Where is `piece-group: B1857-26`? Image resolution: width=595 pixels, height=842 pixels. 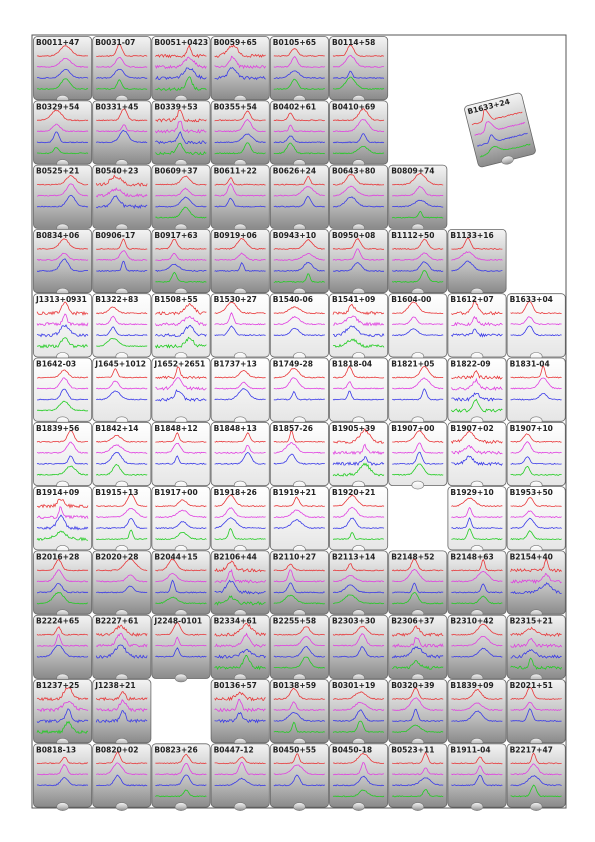 piece-group: B1857-26 is located at coordinates (299, 455).